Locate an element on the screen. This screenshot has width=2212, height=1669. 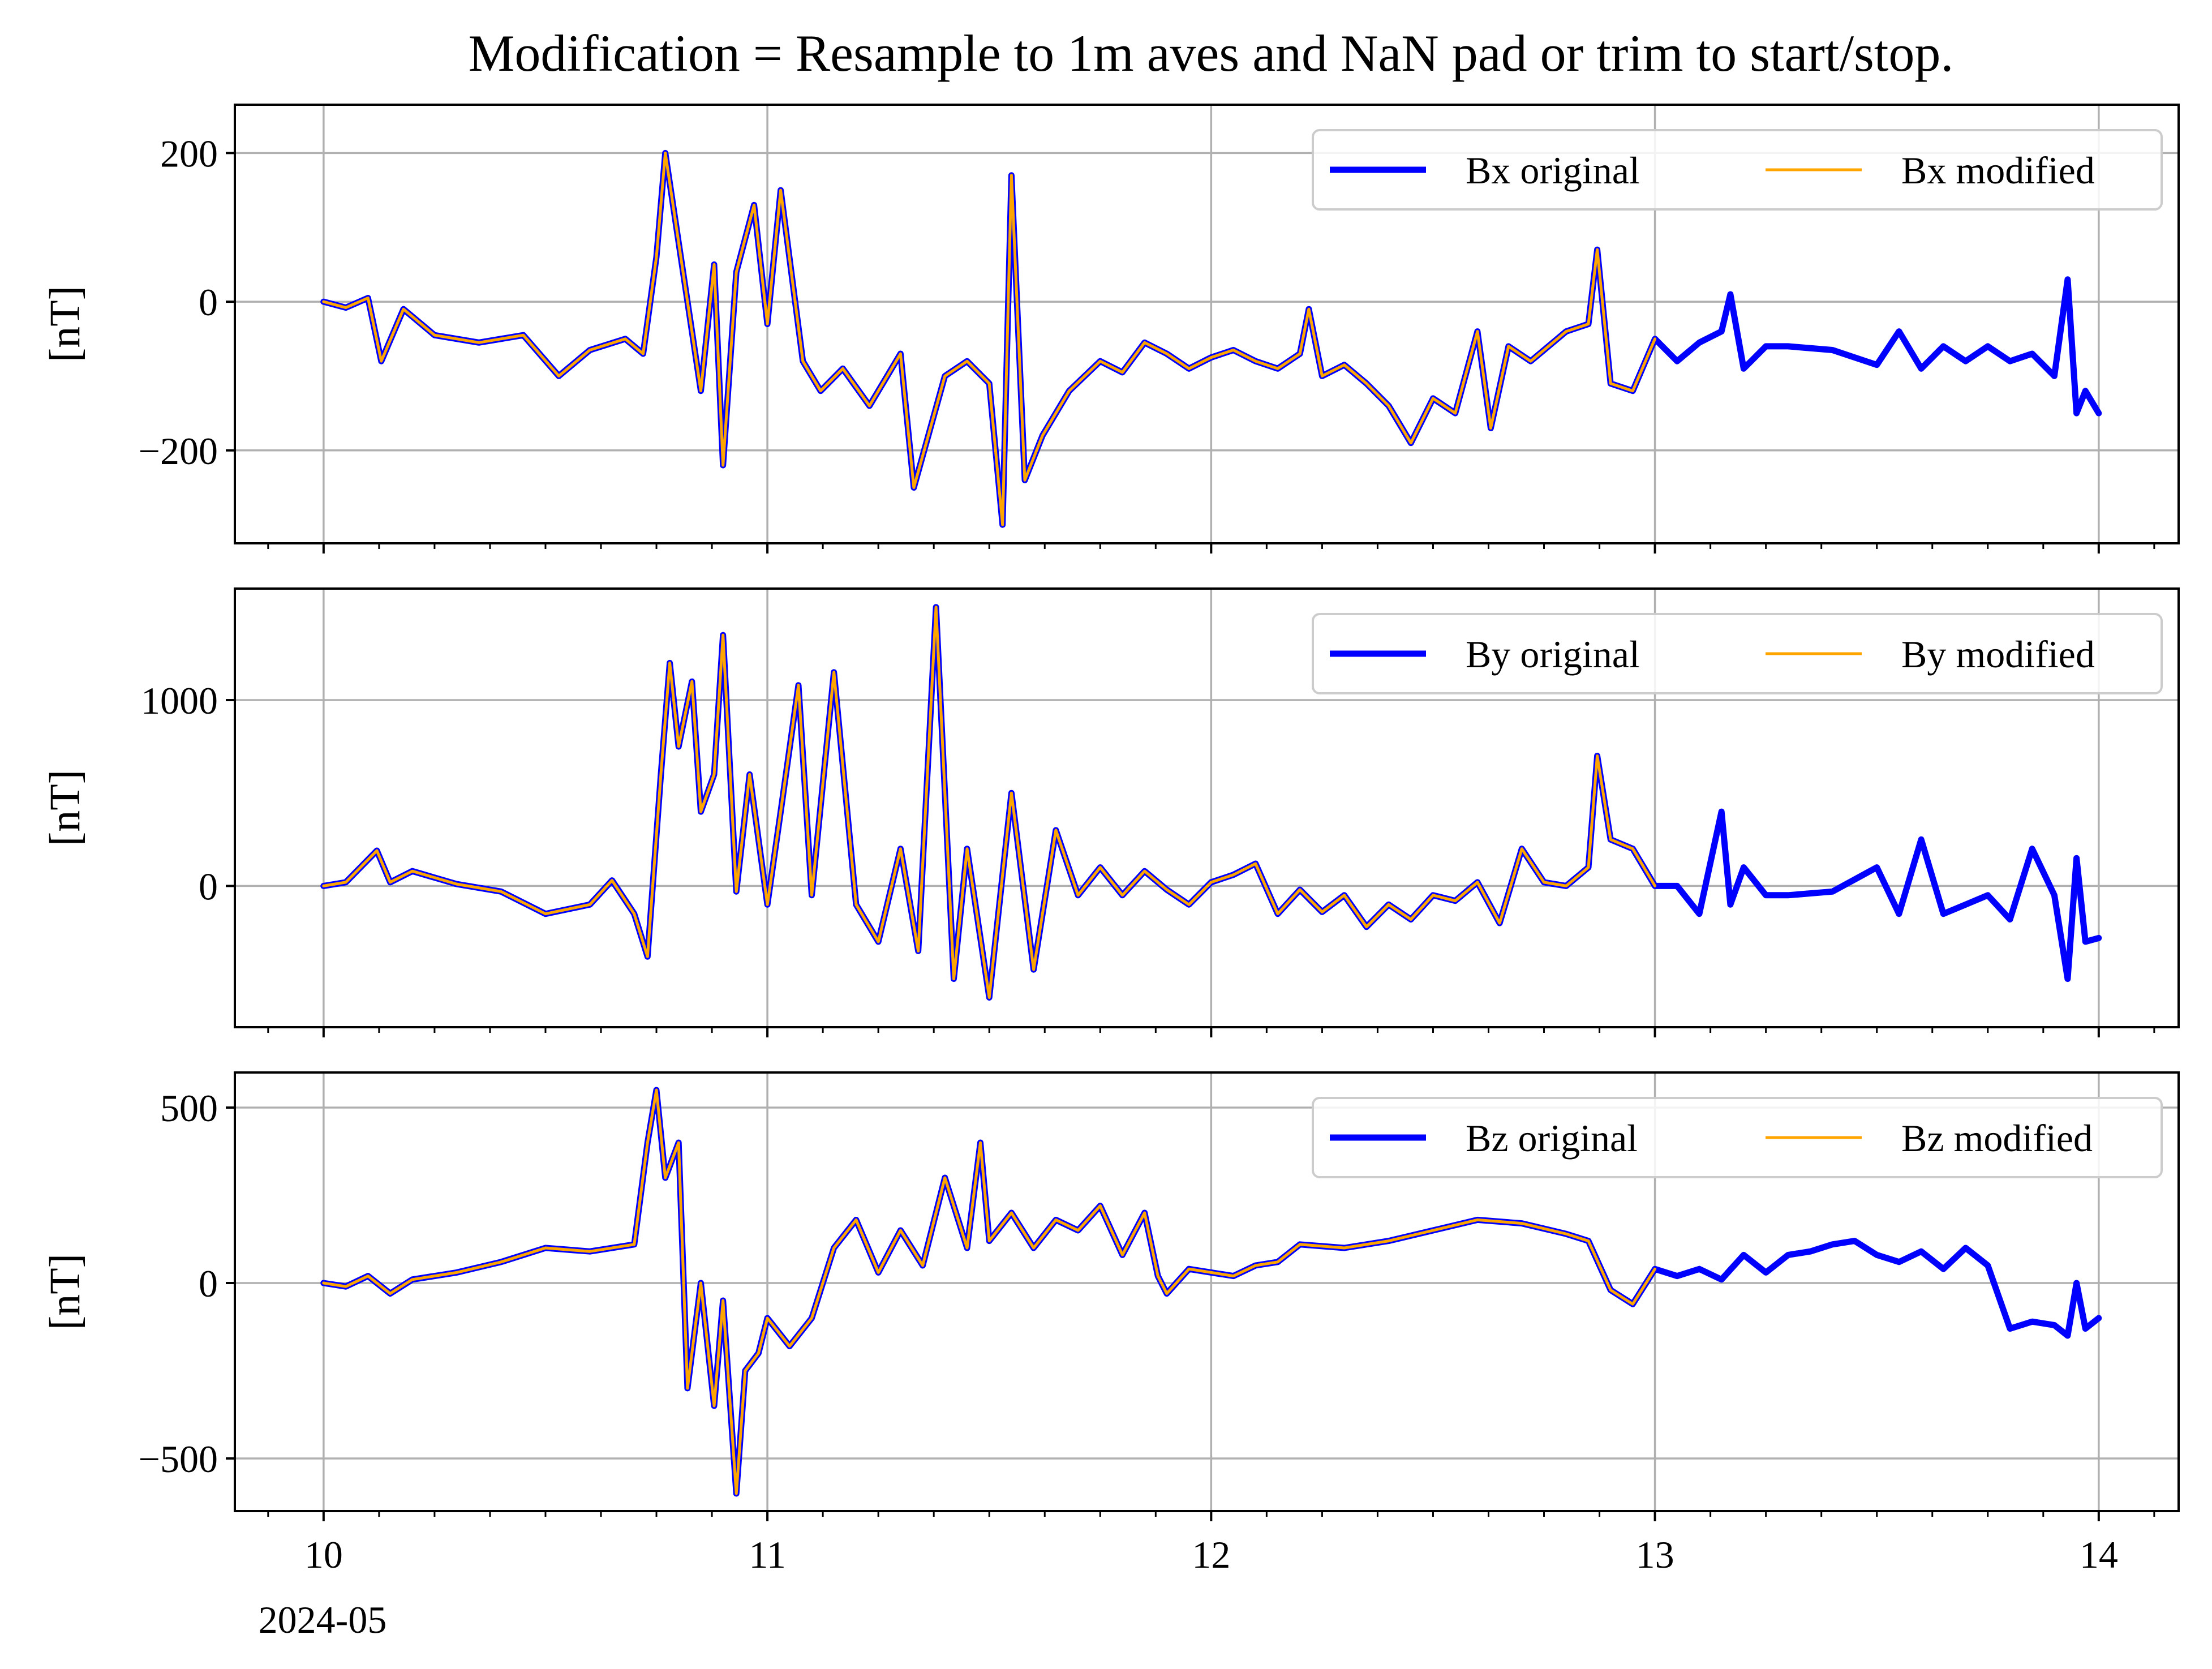
y-tick-label: 500 is located at coordinates (189, 1108).